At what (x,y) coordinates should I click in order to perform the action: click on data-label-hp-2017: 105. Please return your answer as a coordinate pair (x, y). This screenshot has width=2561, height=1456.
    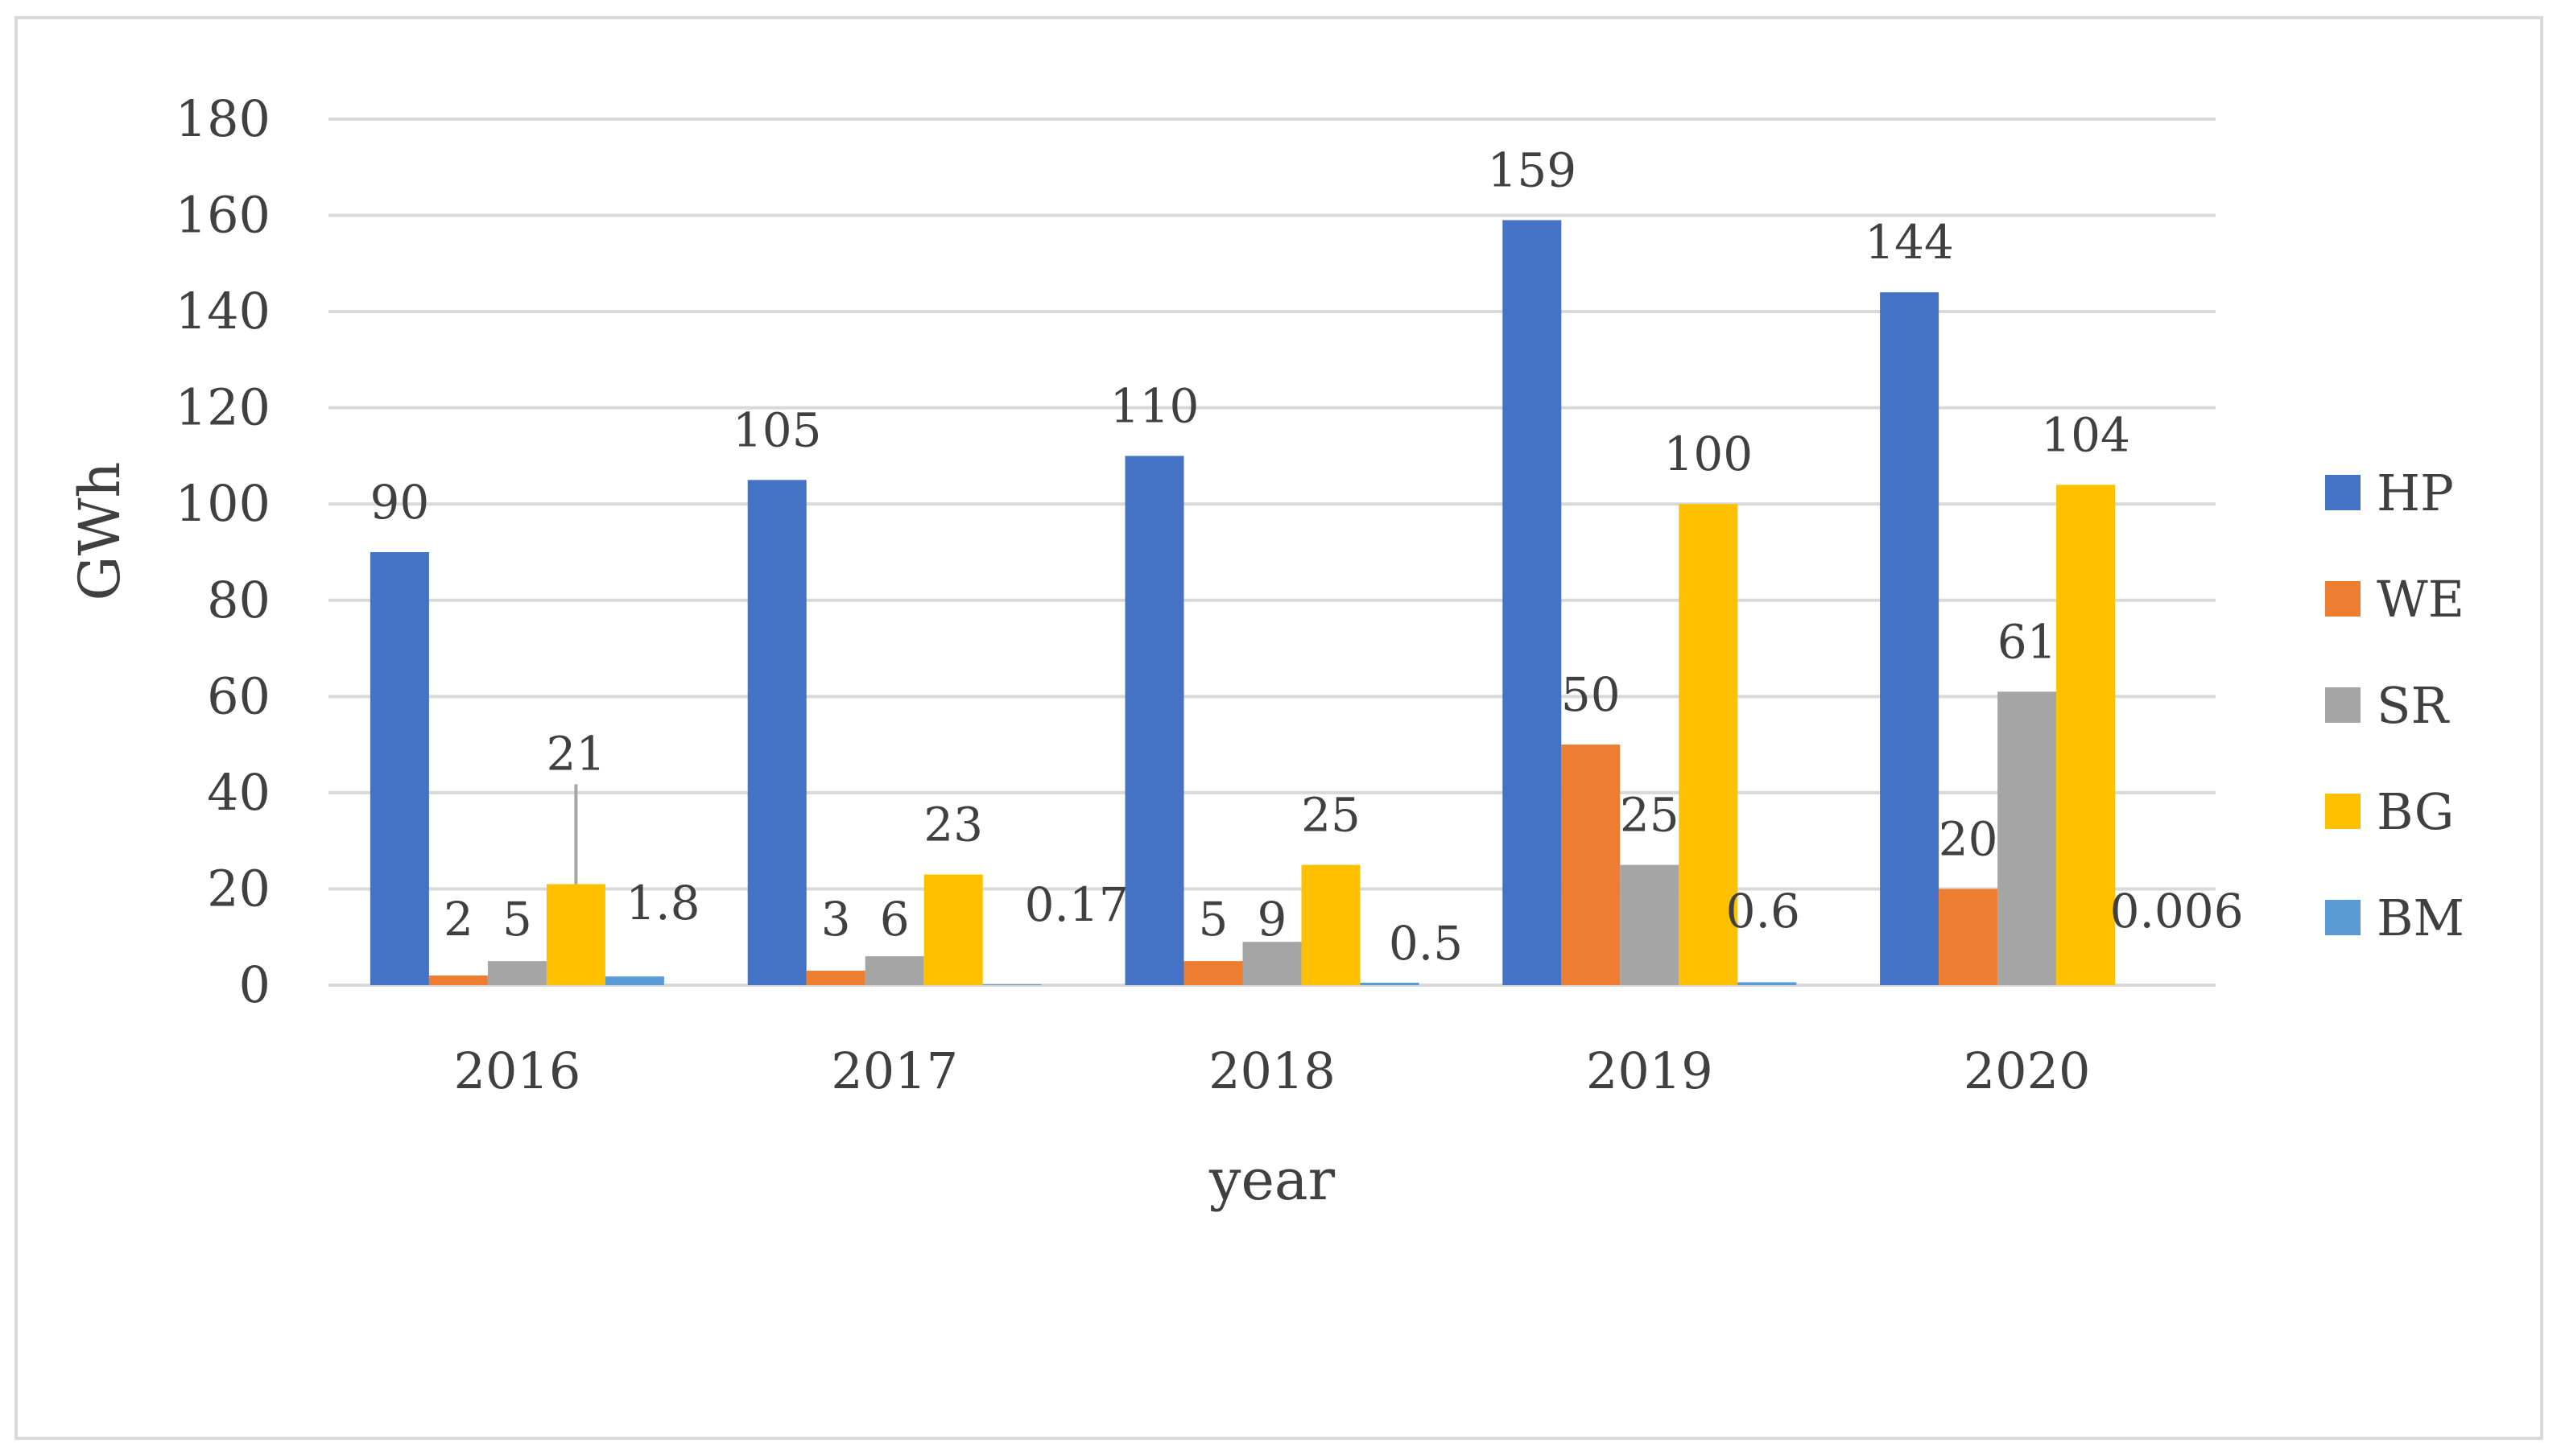
    Looking at the image, I should click on (777, 430).